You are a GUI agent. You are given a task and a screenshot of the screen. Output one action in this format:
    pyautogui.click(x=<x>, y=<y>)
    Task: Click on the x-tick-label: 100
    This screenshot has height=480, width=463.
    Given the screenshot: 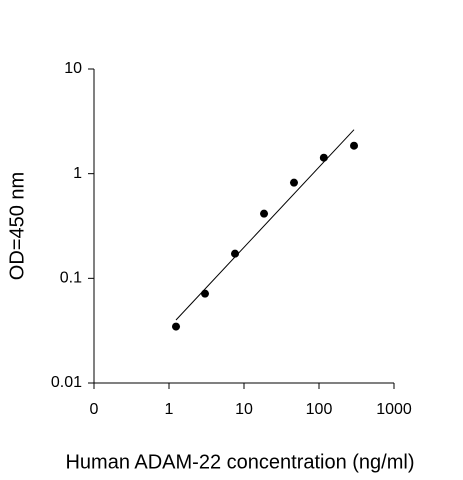 What is the action you would take?
    pyautogui.click(x=319, y=409)
    